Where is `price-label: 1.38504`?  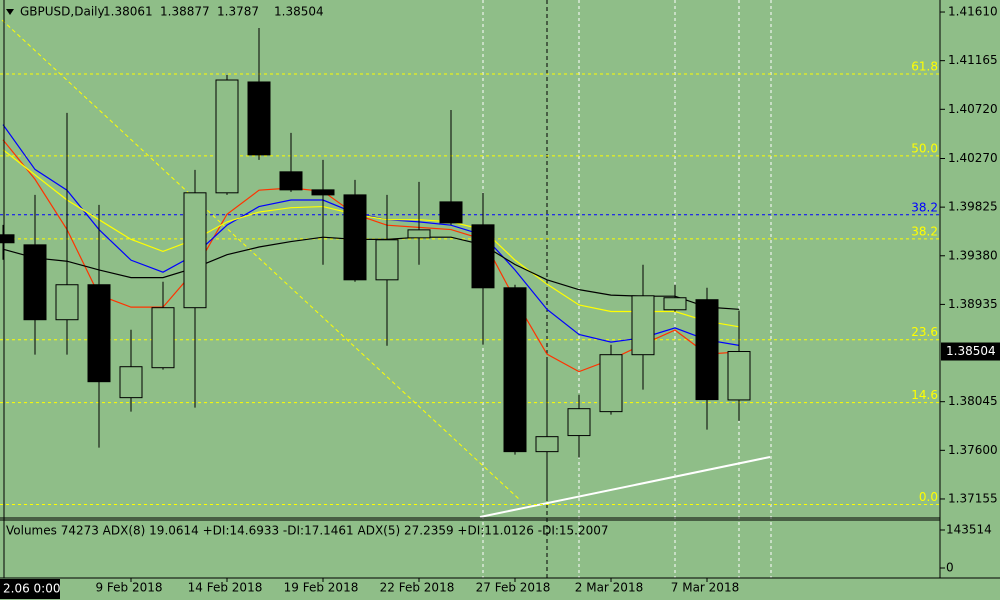 price-label: 1.38504 is located at coordinates (971, 351).